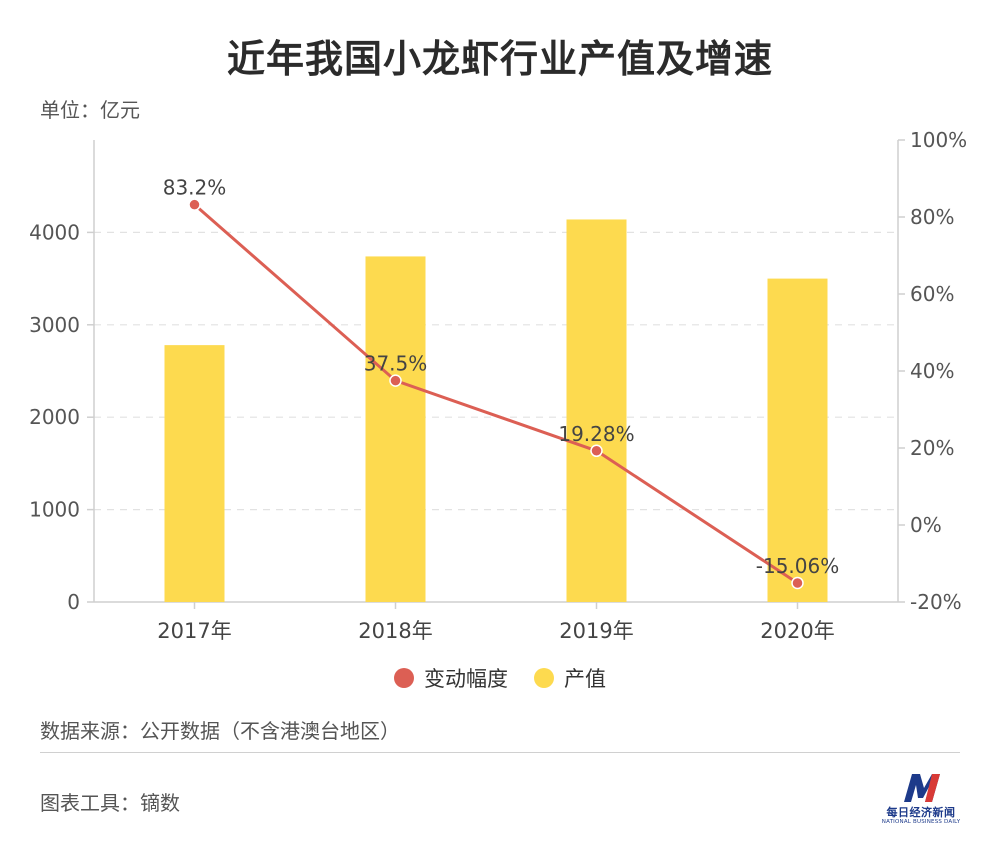 This screenshot has width=1000, height=850. I want to click on y-left-tick-label: 3000, so click(54, 325).